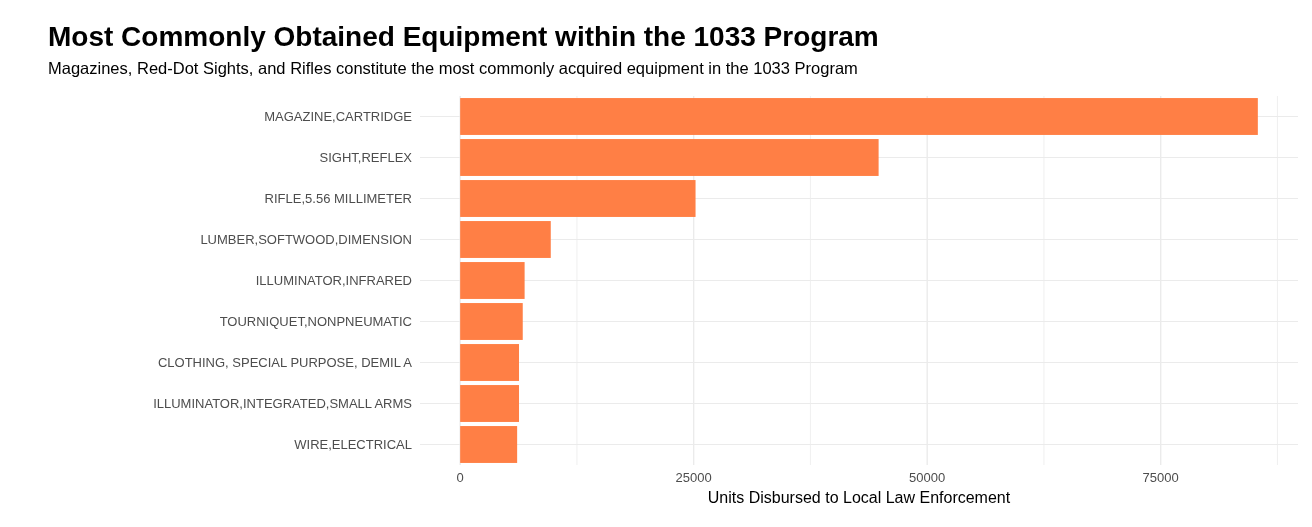 The image size is (1312, 527). I want to click on y-tick-label: ILLUMINATOR,INTEGRATED,SMALL ARMS, so click(283, 404).